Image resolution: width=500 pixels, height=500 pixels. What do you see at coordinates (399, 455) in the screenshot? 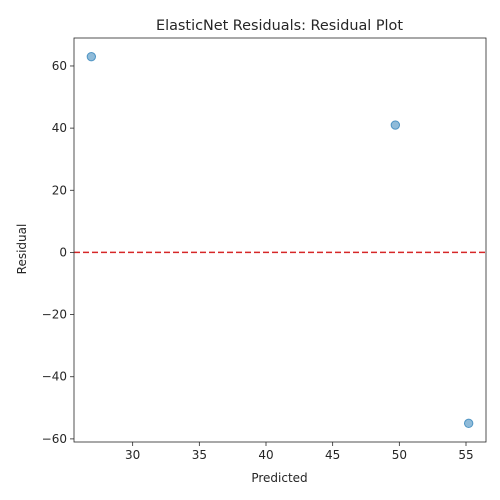
I see `x-tick-label: 50` at bounding box center [399, 455].